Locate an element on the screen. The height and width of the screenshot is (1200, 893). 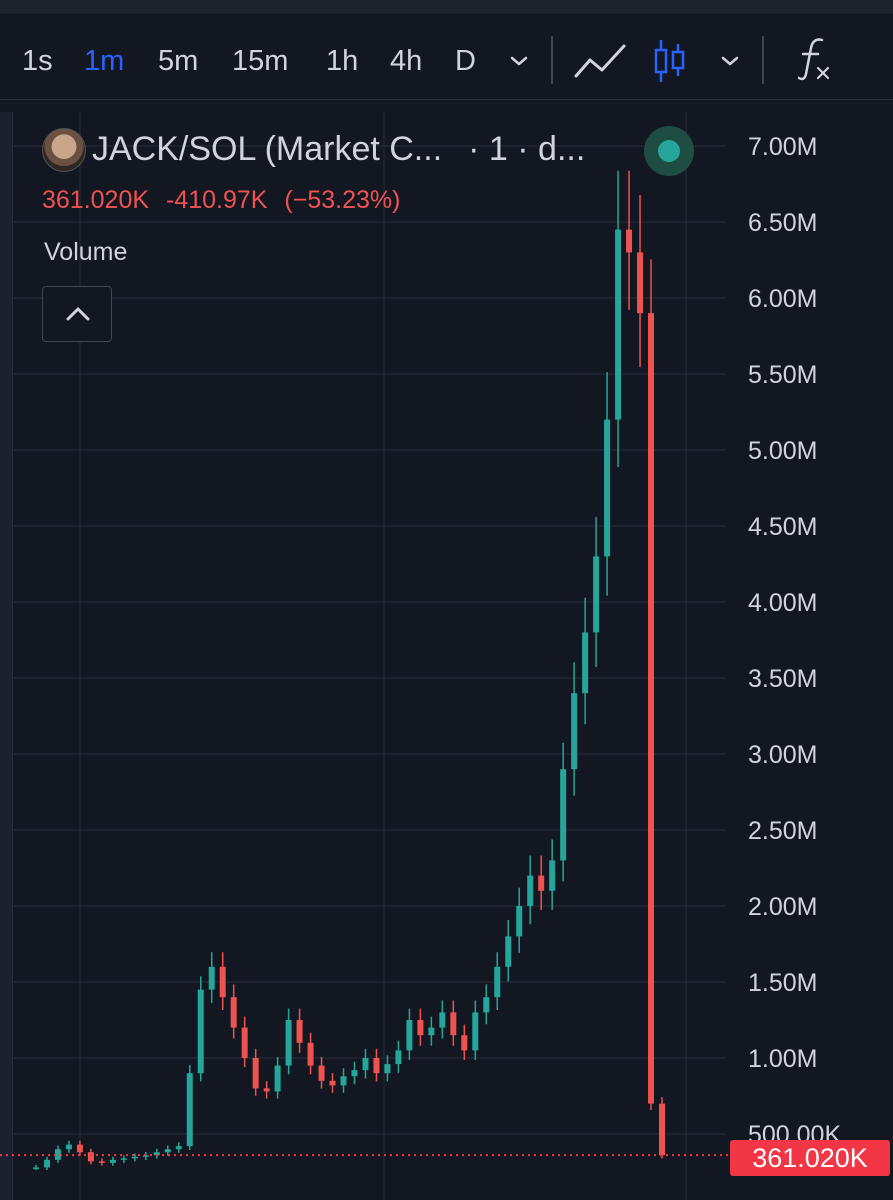
price-axis-label: 4.00M is located at coordinates (782, 603).